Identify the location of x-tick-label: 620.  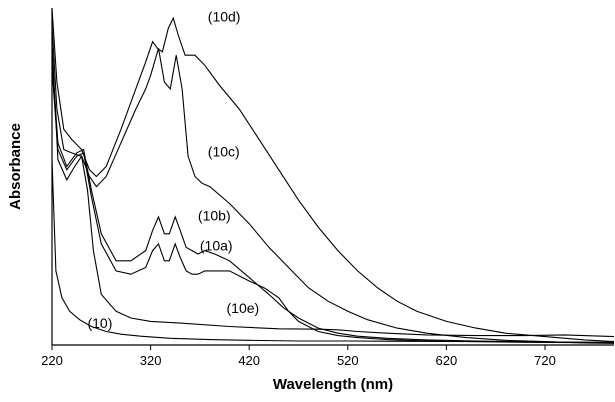
(447, 360).